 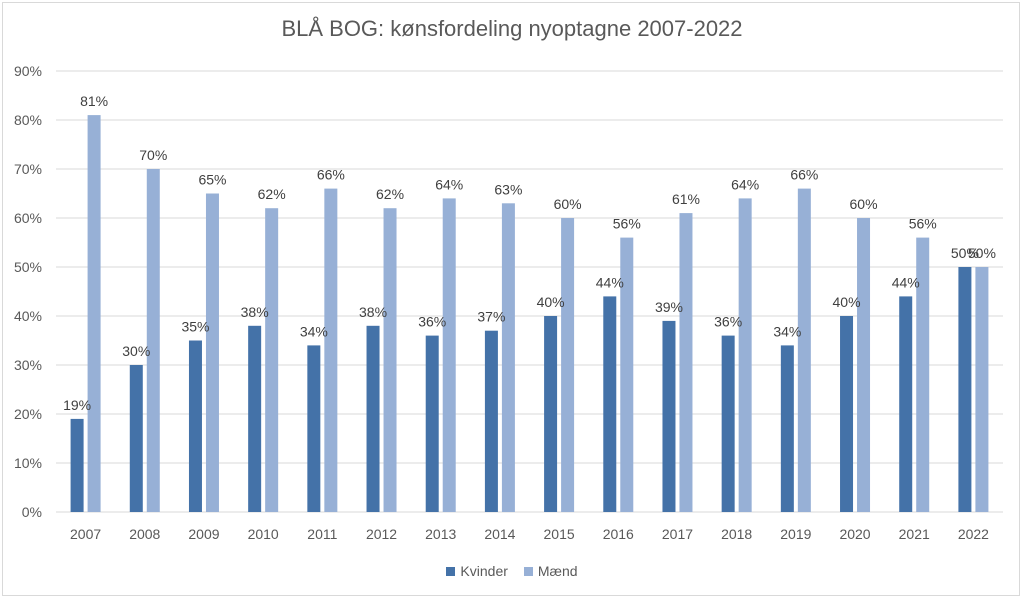 I want to click on data-label-maend-2015: 60%, so click(x=568, y=204).